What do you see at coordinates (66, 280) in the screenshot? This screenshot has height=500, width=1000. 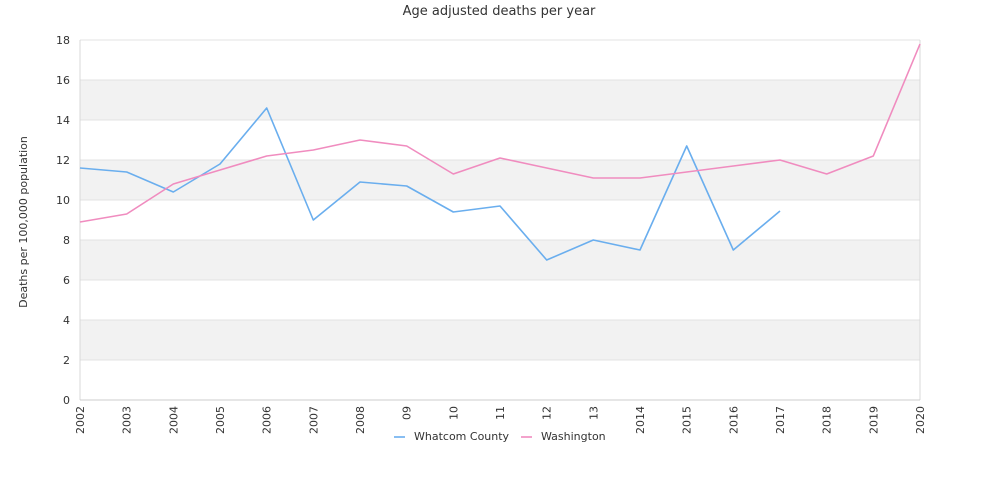 I see `y-tick-label: 6` at bounding box center [66, 280].